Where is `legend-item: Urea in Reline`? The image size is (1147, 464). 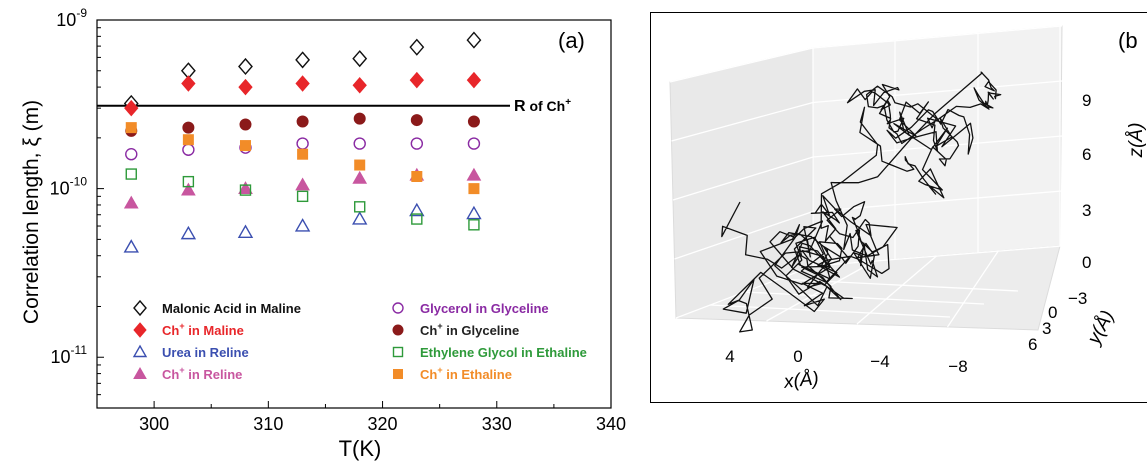 legend-item: Urea in Reline is located at coordinates (190, 352).